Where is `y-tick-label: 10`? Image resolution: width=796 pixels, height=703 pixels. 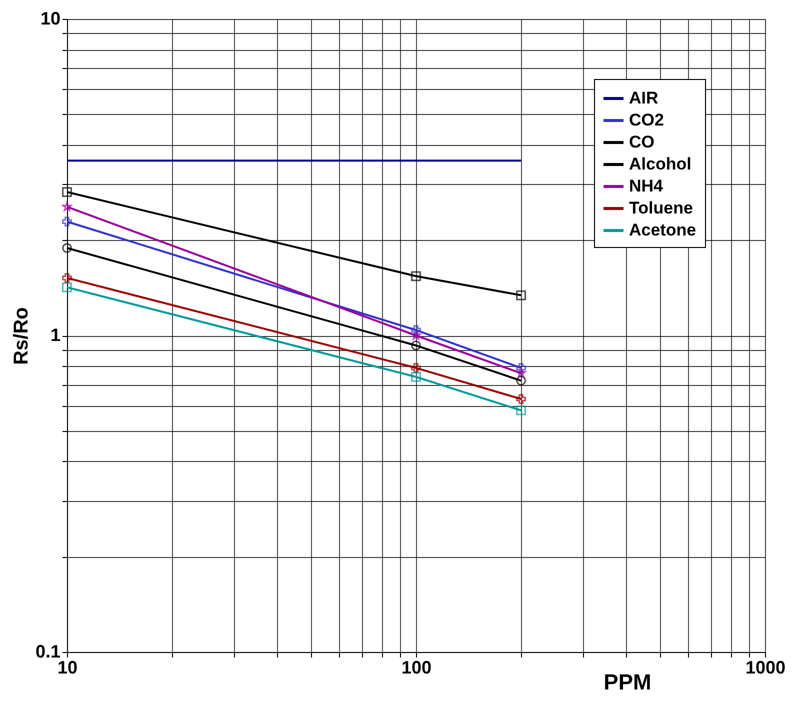
y-tick-label: 10 is located at coordinates (50, 18).